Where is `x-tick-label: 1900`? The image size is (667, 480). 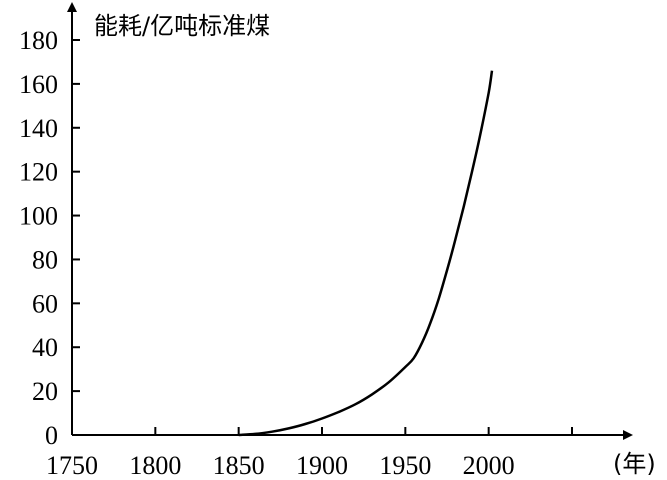
x-tick-label: 1900 is located at coordinates (322, 465).